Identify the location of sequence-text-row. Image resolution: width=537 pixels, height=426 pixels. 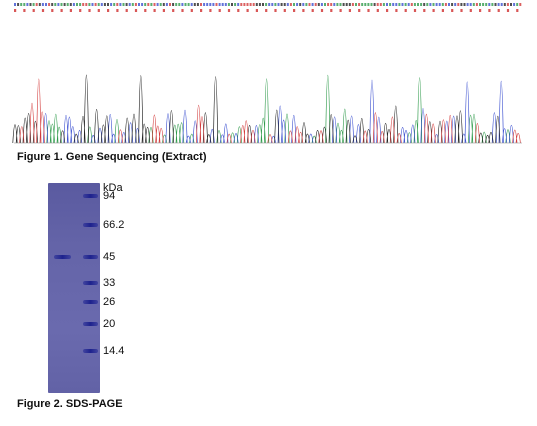
(268, 4).